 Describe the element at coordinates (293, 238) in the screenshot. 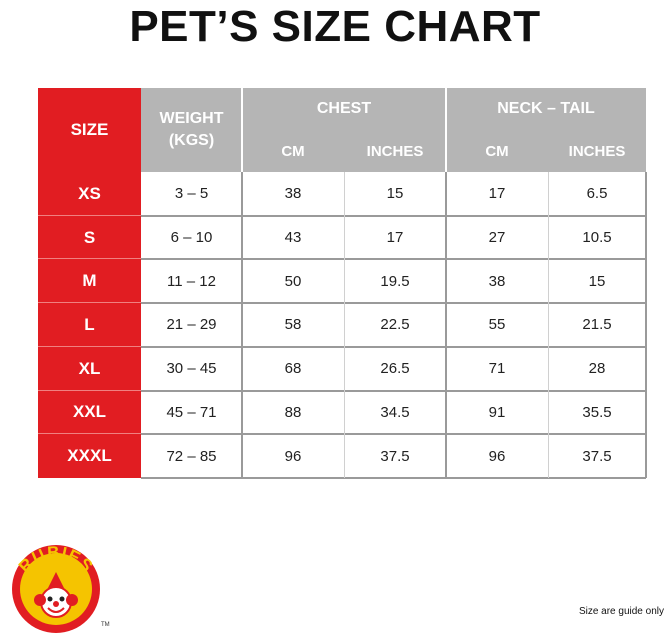

I see `table-cell: 43` at that location.